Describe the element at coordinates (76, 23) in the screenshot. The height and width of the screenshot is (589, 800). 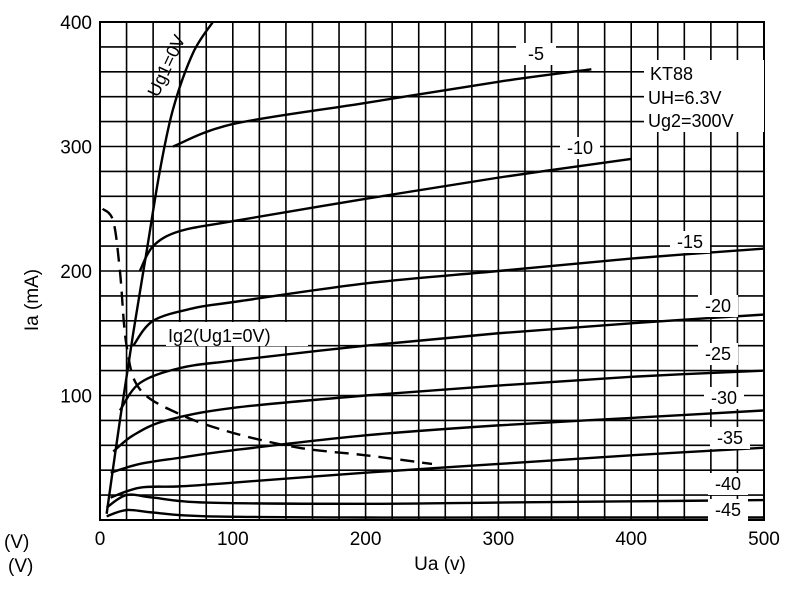
I see `y-tick-label: 400` at that location.